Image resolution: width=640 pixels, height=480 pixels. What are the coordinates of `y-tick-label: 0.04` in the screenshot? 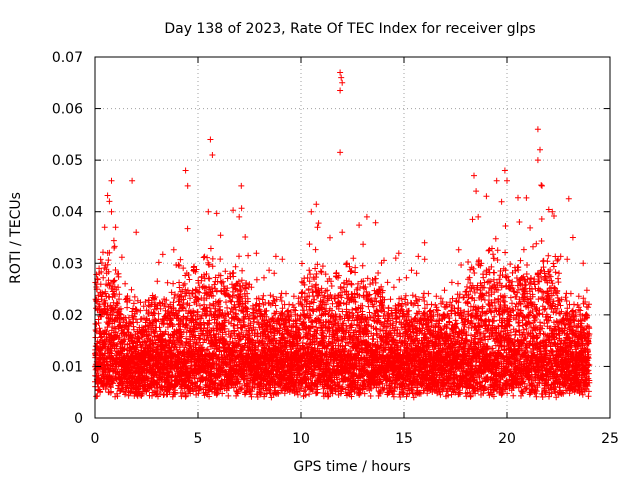 It's located at (67, 213).